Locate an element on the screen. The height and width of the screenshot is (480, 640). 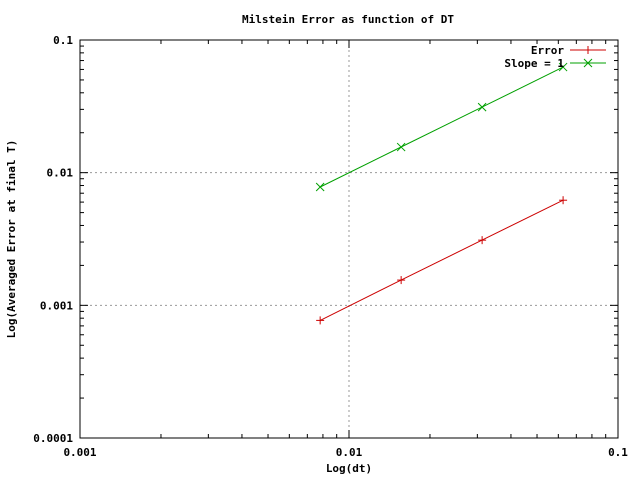
y-tick-label: 0.001 is located at coordinates (56, 305).